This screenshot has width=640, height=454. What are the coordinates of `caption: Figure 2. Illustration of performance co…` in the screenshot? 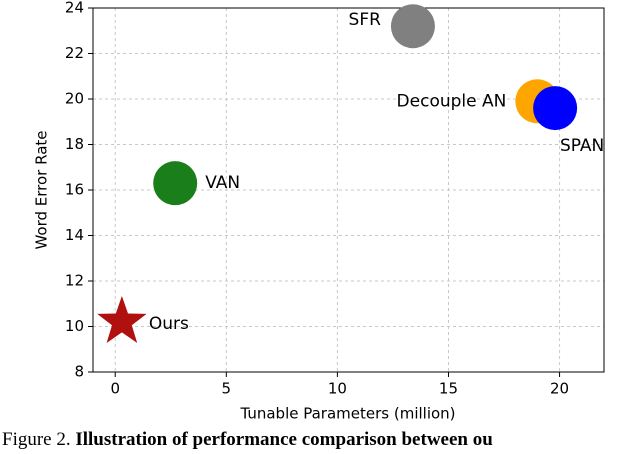 It's located at (247, 439).